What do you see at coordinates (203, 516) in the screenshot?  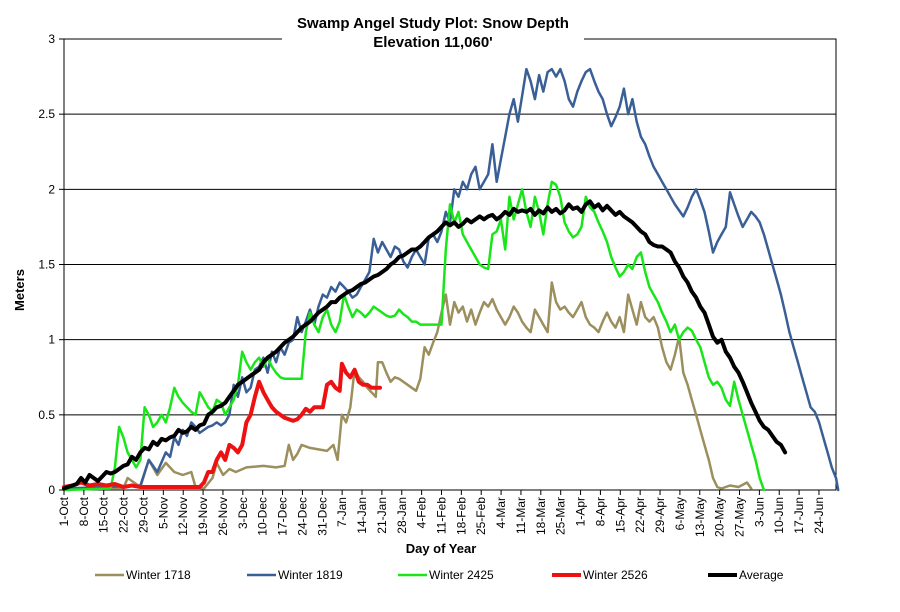 I see `x-tick-label: 19-Nov` at bounding box center [203, 516].